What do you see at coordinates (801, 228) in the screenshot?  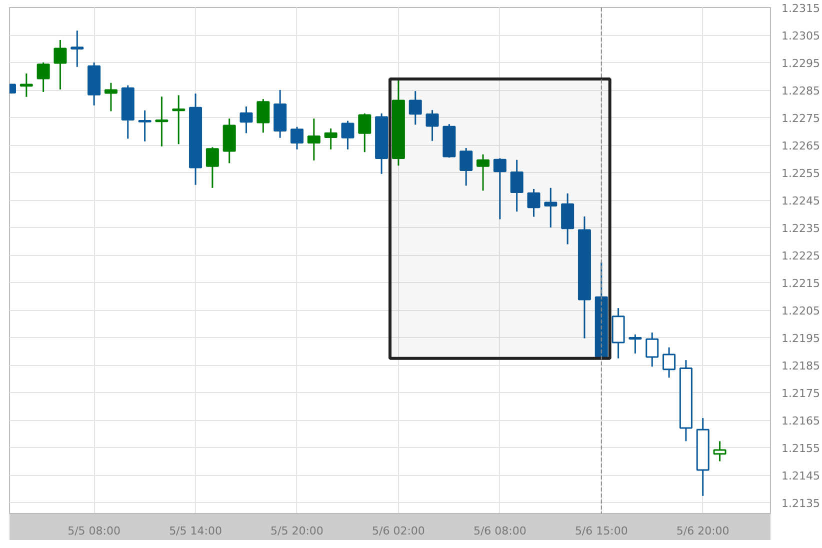 I see `y-tick-label: 1.2235` at bounding box center [801, 228].